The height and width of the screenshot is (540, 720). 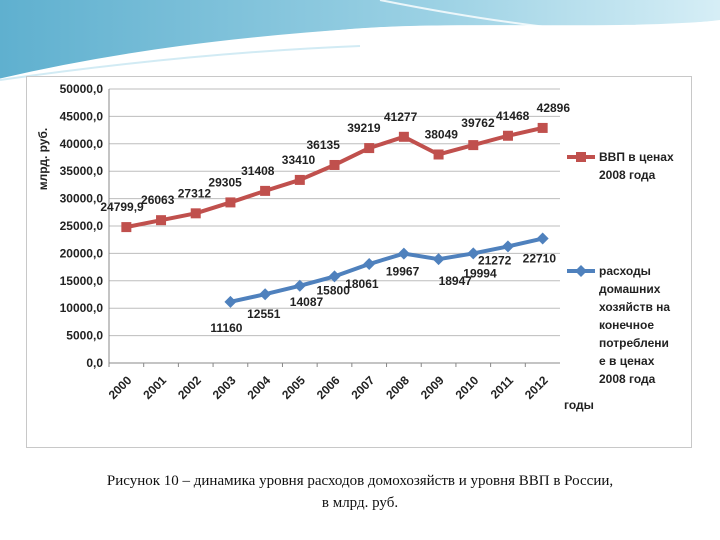 I want to click on legend-label: хозяйств на, so click(x=634, y=307).